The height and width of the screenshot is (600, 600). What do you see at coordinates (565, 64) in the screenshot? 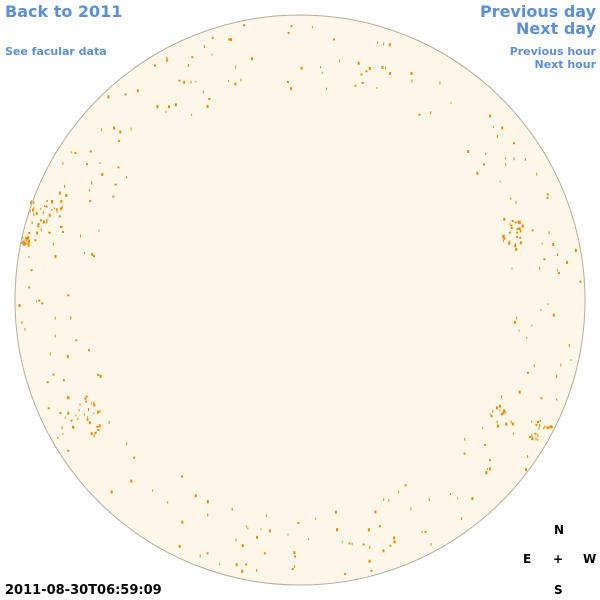
I see `next-hour-link: Next hour` at bounding box center [565, 64].